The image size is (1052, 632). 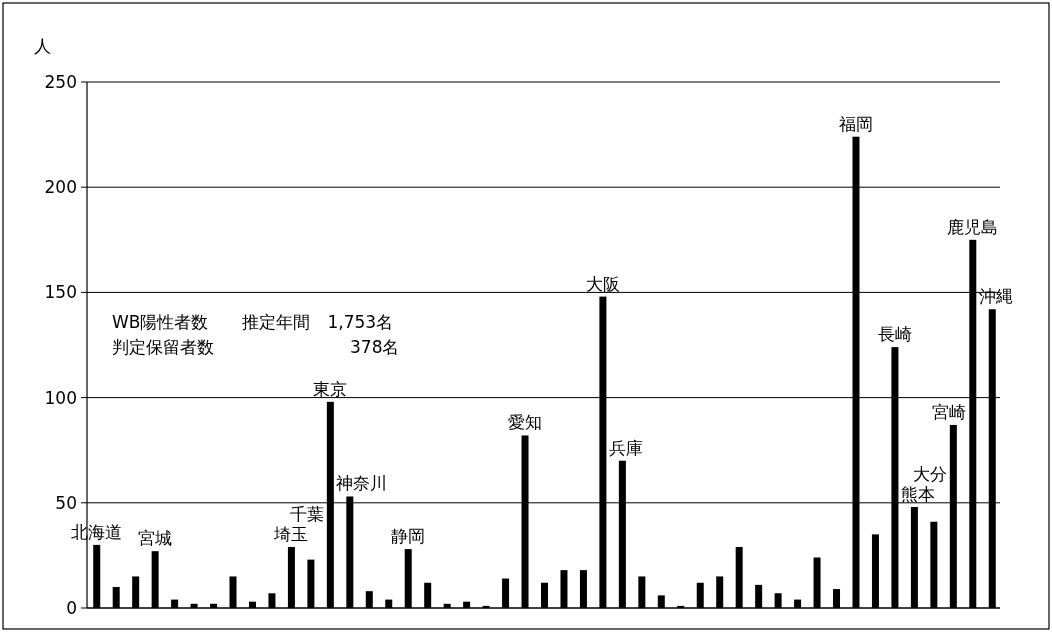 What do you see at coordinates (60, 82) in the screenshot?
I see `y-tick-label: 250` at bounding box center [60, 82].